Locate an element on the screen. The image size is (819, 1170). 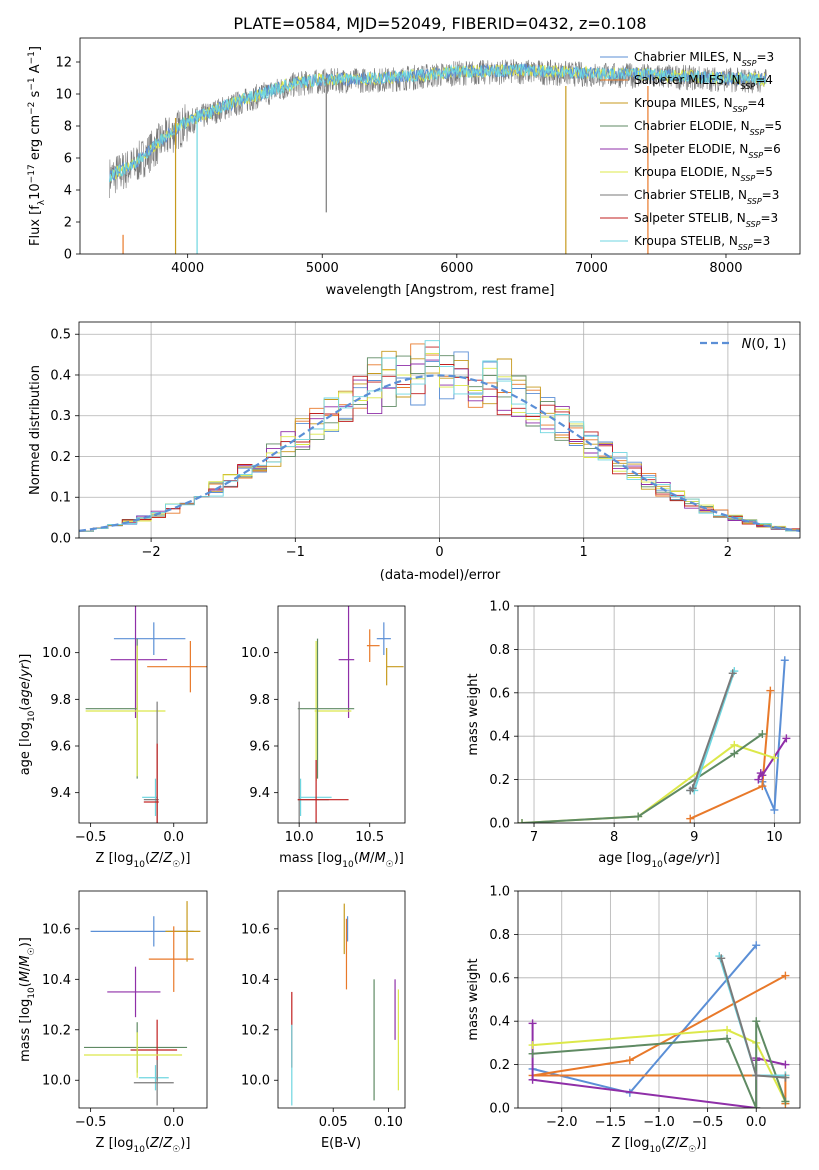
histogram-series is located at coordinates (439, 439).